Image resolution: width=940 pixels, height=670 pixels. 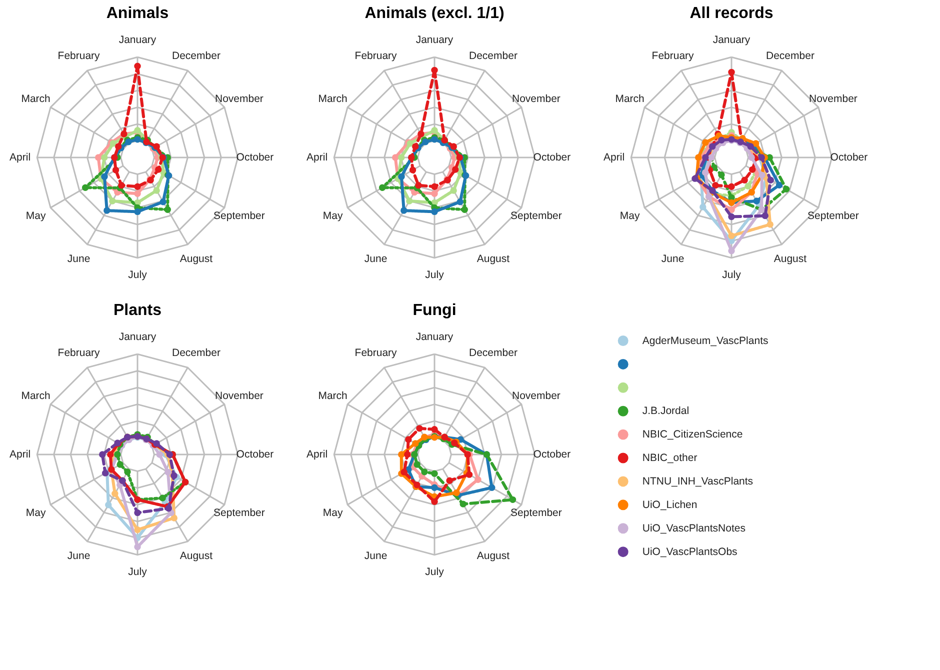 What do you see at coordinates (137, 310) in the screenshot?
I see `chart-title: Plants` at bounding box center [137, 310].